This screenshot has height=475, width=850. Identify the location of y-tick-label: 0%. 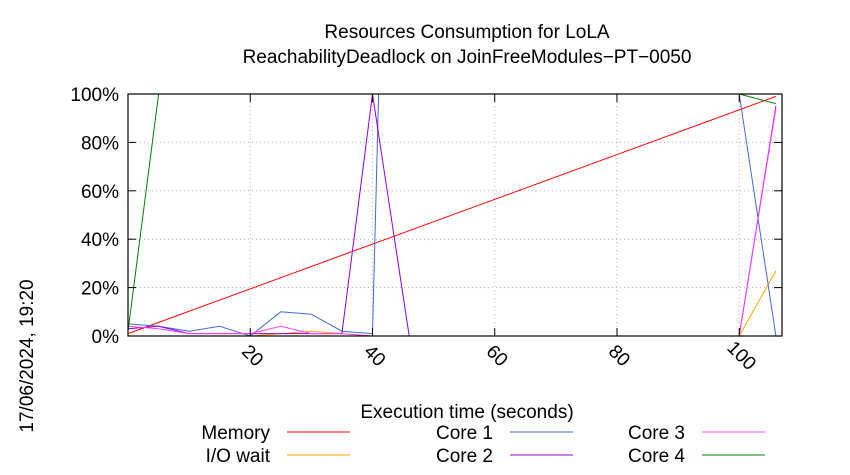
(106, 337).